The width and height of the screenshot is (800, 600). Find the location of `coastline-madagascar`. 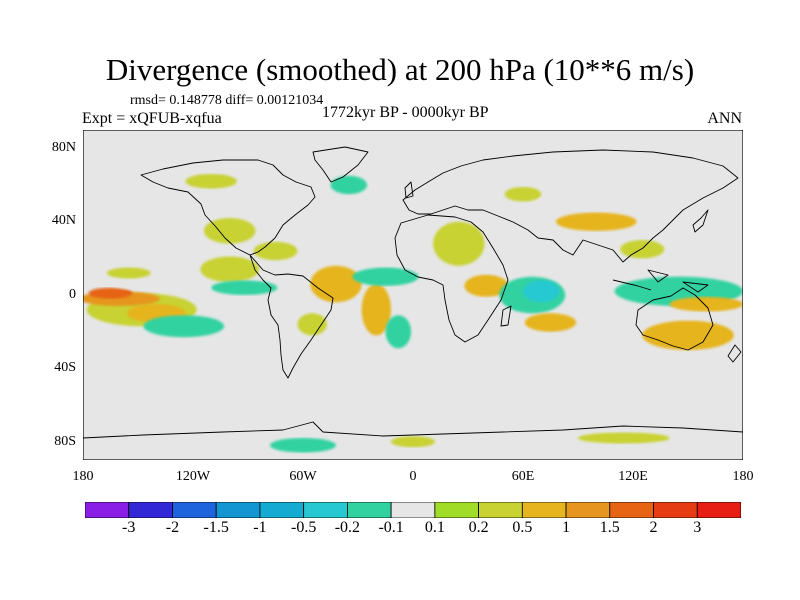

coastline-madagascar is located at coordinates (506, 316).